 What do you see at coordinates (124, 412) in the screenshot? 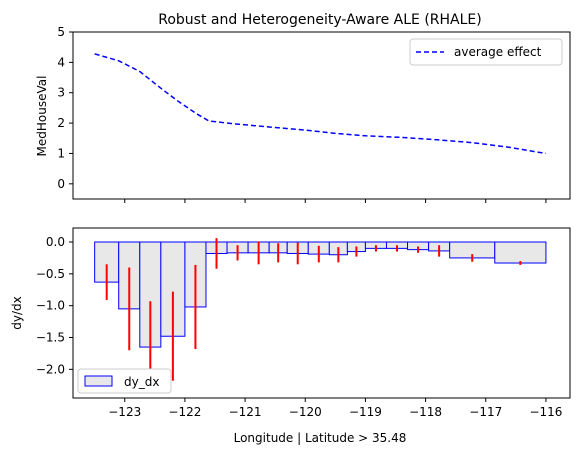
I see `bottom-x-tick-label: −123` at bounding box center [124, 412].